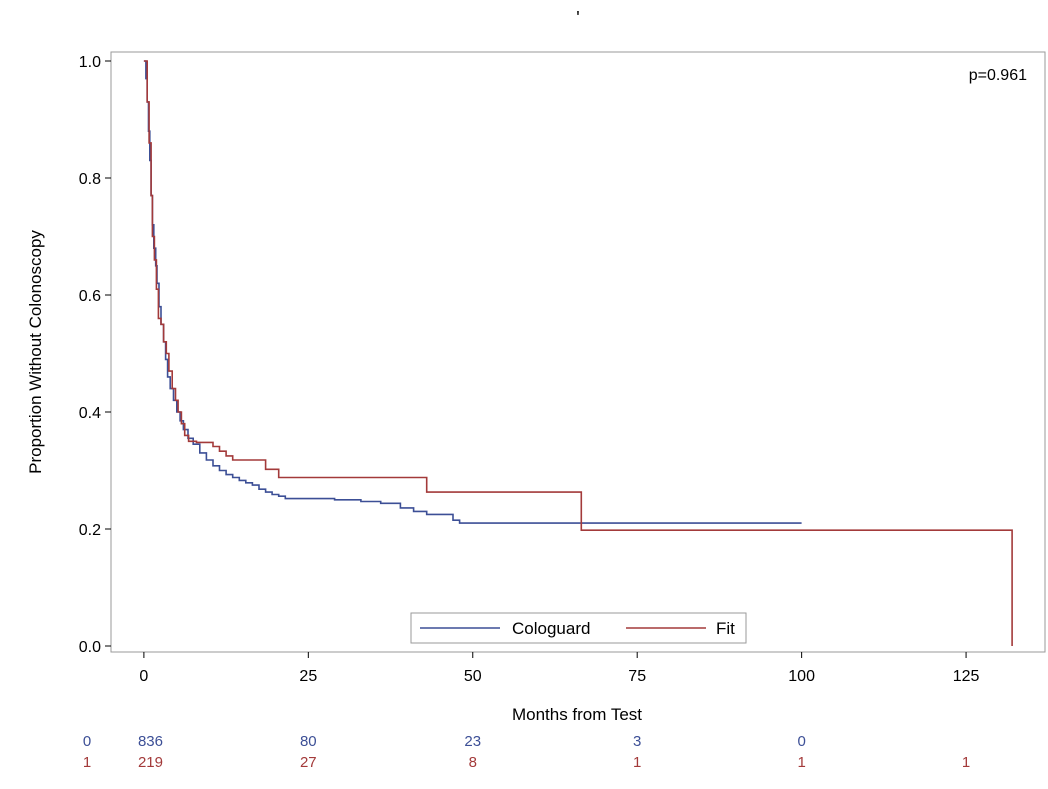 This screenshot has height=789, width=1048. What do you see at coordinates (801, 676) in the screenshot?
I see `x-tick-label: 100` at bounding box center [801, 676].